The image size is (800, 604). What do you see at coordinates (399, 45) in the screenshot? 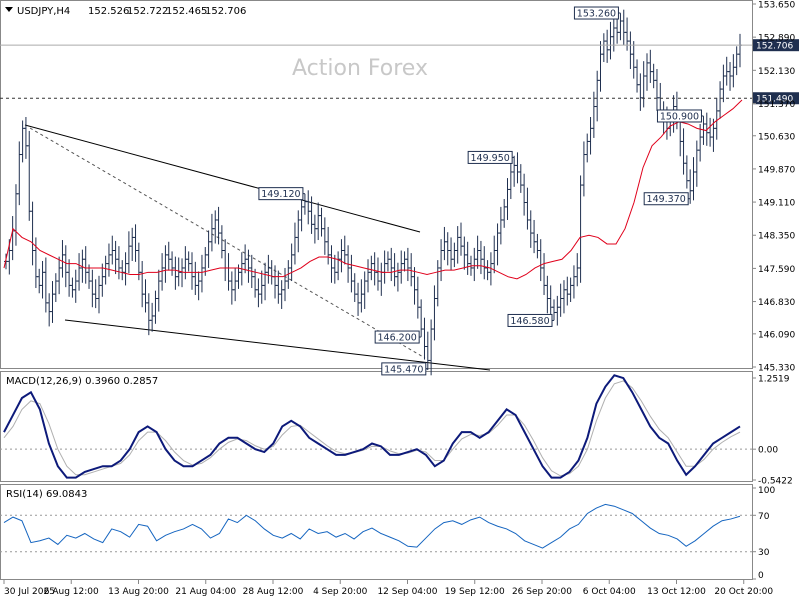
I see `price-level: 152.706` at bounding box center [399, 45].